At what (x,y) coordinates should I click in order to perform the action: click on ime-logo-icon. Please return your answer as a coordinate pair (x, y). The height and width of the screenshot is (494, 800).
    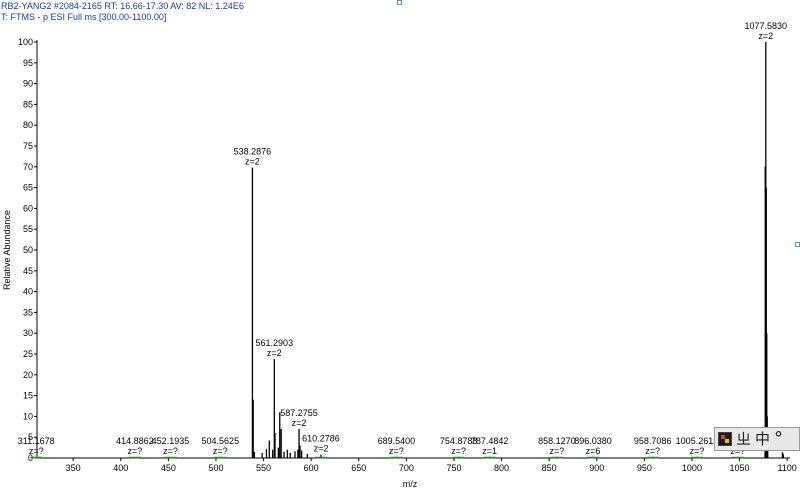
    Looking at the image, I should click on (725, 439).